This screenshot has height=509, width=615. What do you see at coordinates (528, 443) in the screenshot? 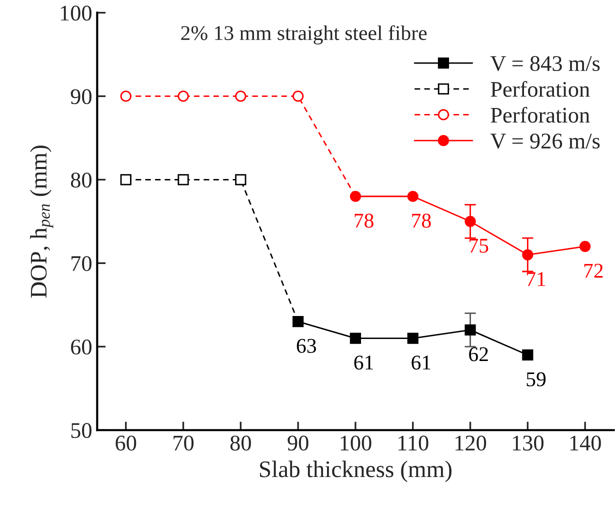
I see `x-tick-label: 130` at bounding box center [528, 443].